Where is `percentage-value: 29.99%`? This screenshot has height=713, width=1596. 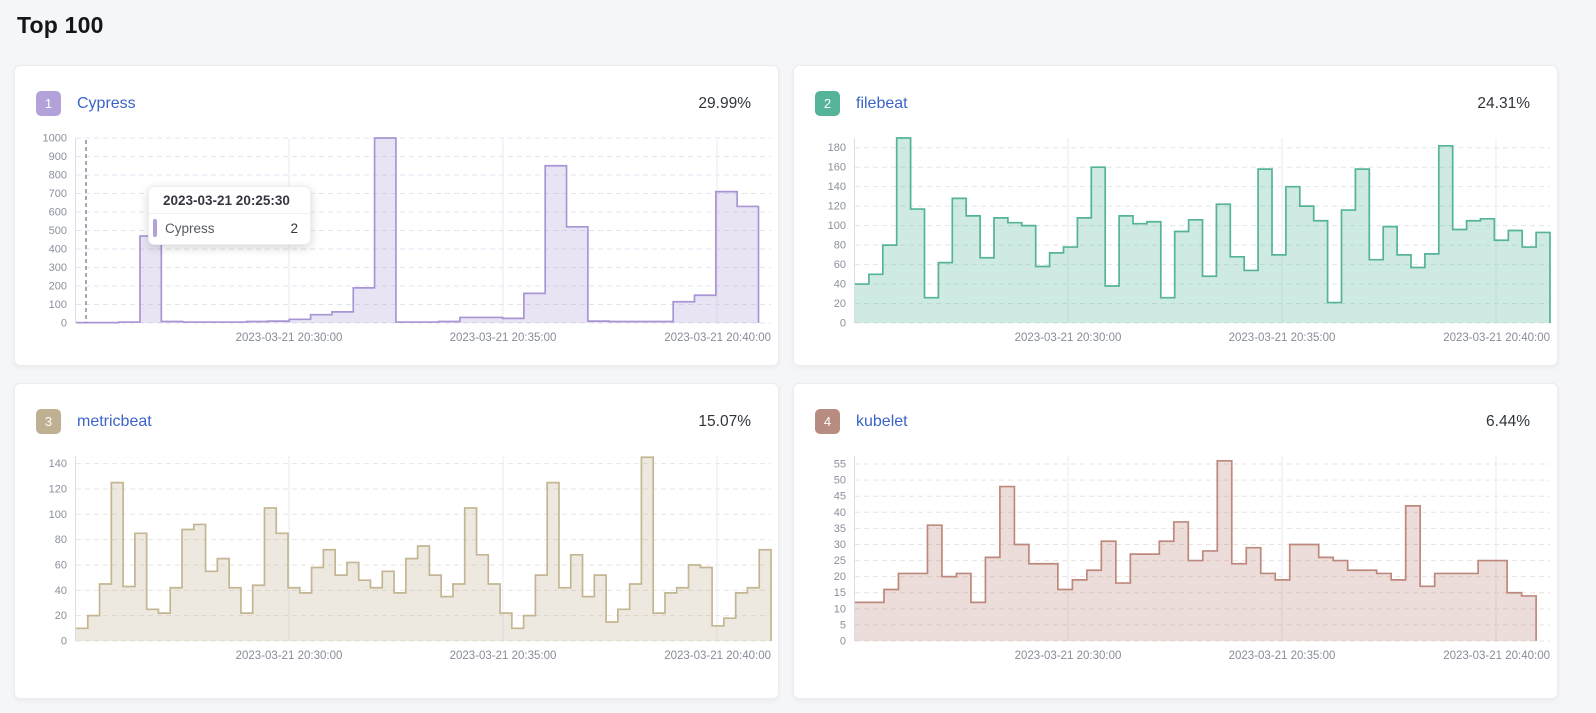
percentage-value: 29.99% is located at coordinates (724, 103).